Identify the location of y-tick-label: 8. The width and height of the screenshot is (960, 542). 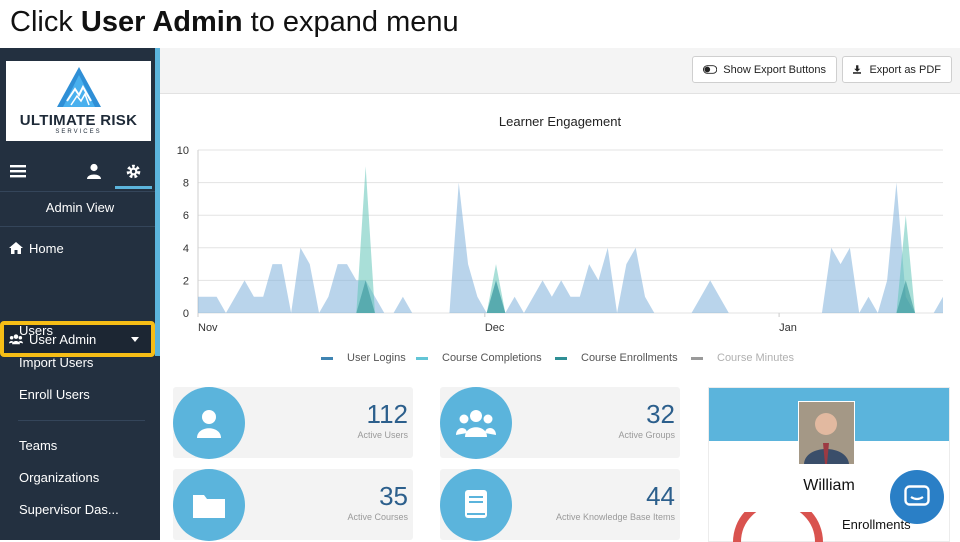
(186, 184).